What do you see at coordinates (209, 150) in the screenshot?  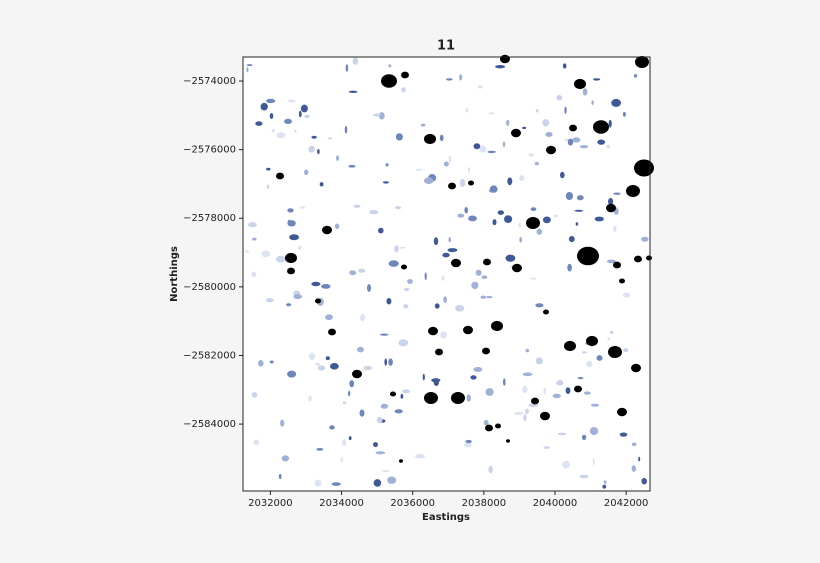 I see `y-tick-label: −2576000` at bounding box center [209, 150].